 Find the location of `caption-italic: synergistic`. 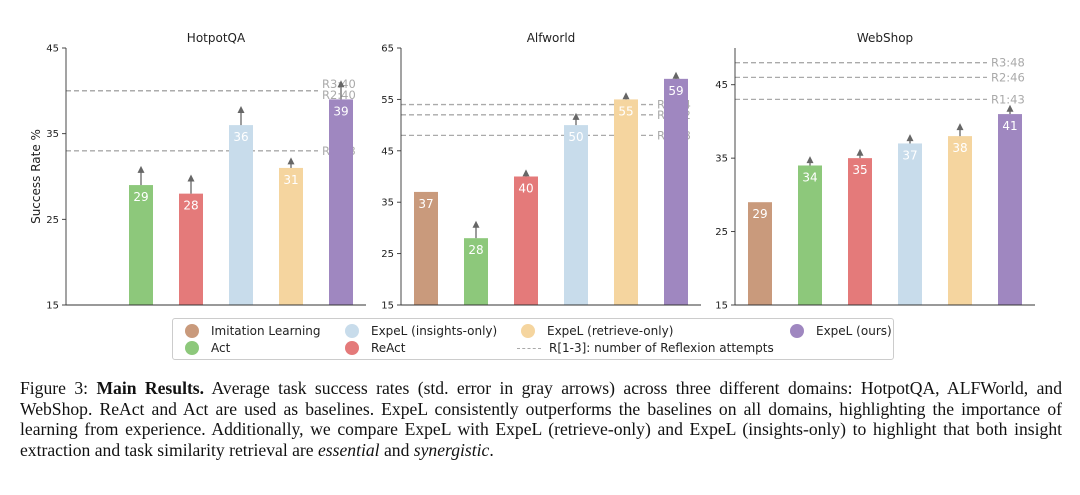

caption-italic: synergistic is located at coordinates (451, 449).